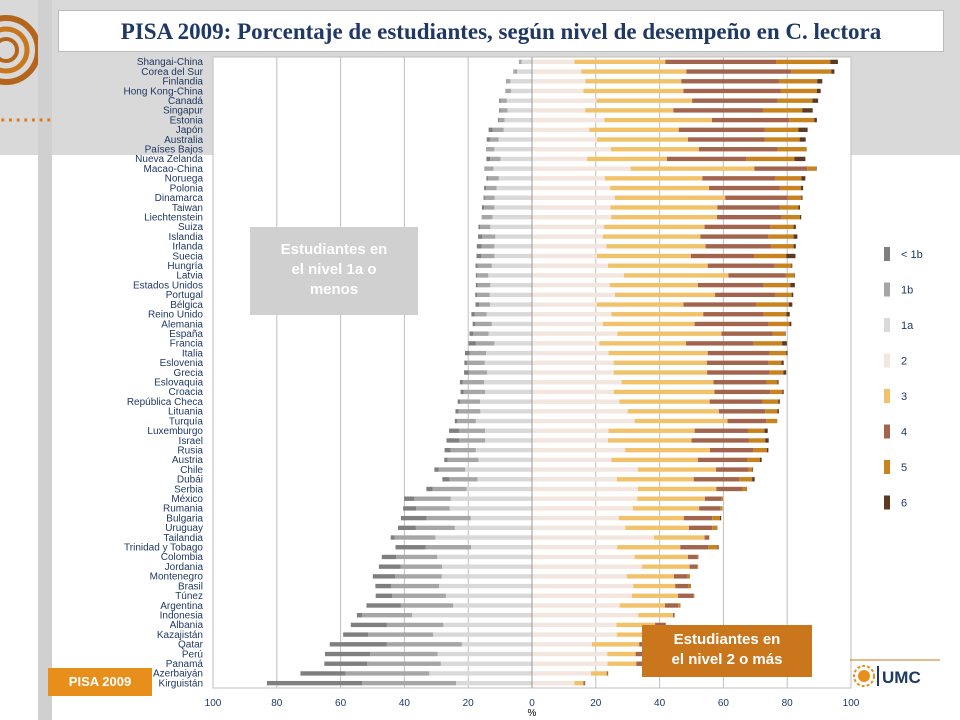 The height and width of the screenshot is (720, 960). Describe the element at coordinates (887, 396) in the screenshot. I see `legend-swatch` at that location.